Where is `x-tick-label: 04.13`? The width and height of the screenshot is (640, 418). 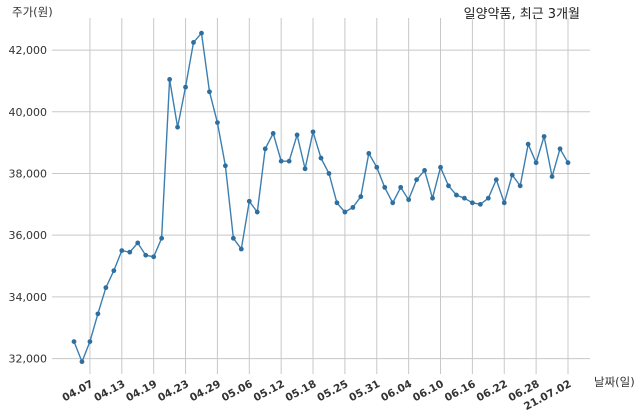 x-tick-label: 04.13 is located at coordinates (109, 391).